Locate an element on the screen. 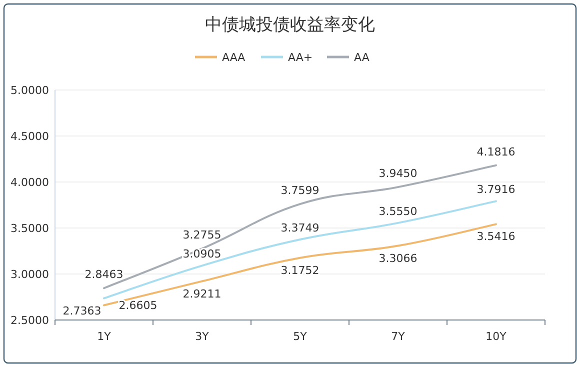 Image resolution: width=580 pixels, height=367 pixels. data-label: 3.5416 is located at coordinates (496, 237).